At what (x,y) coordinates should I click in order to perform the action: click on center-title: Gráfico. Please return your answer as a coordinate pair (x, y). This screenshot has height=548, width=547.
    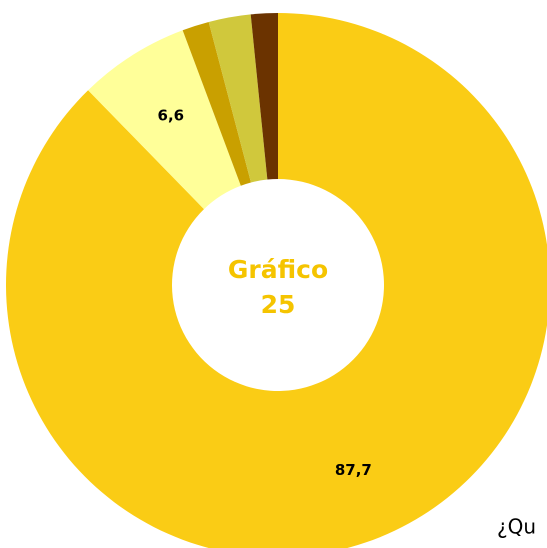
    Looking at the image, I should click on (278, 269).